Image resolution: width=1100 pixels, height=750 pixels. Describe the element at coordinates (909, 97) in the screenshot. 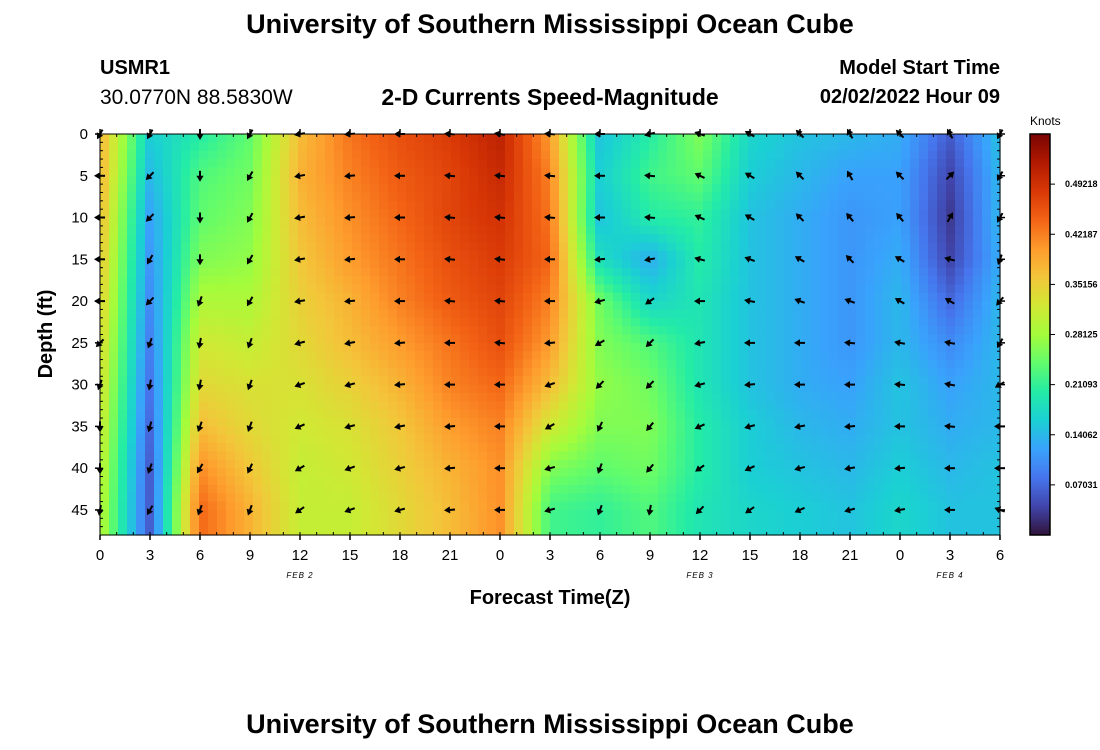

I see `model-start-value: 02/02/2022 Hour 09` at that location.